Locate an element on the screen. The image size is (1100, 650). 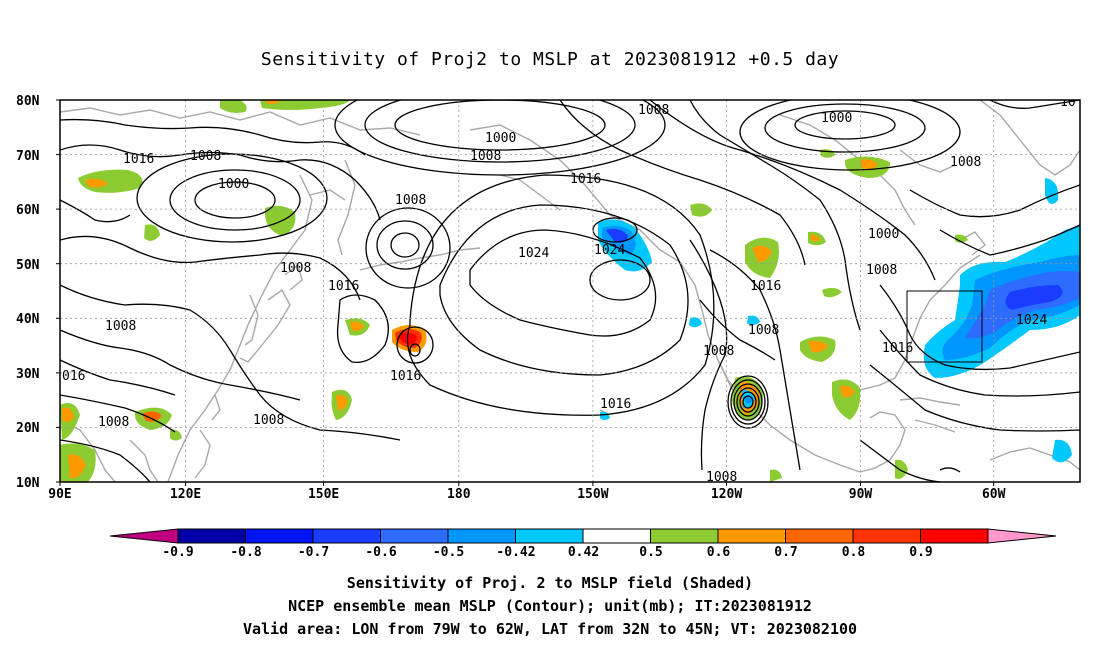
lon-label: 120E is located at coordinates (185, 494).